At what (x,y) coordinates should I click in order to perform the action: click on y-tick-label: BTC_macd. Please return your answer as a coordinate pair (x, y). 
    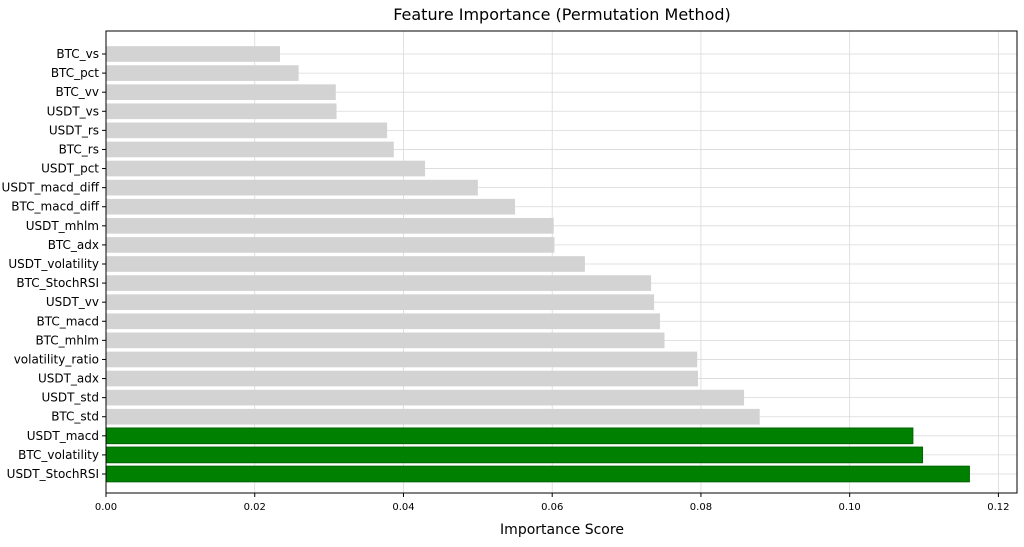
    Looking at the image, I should click on (68, 321).